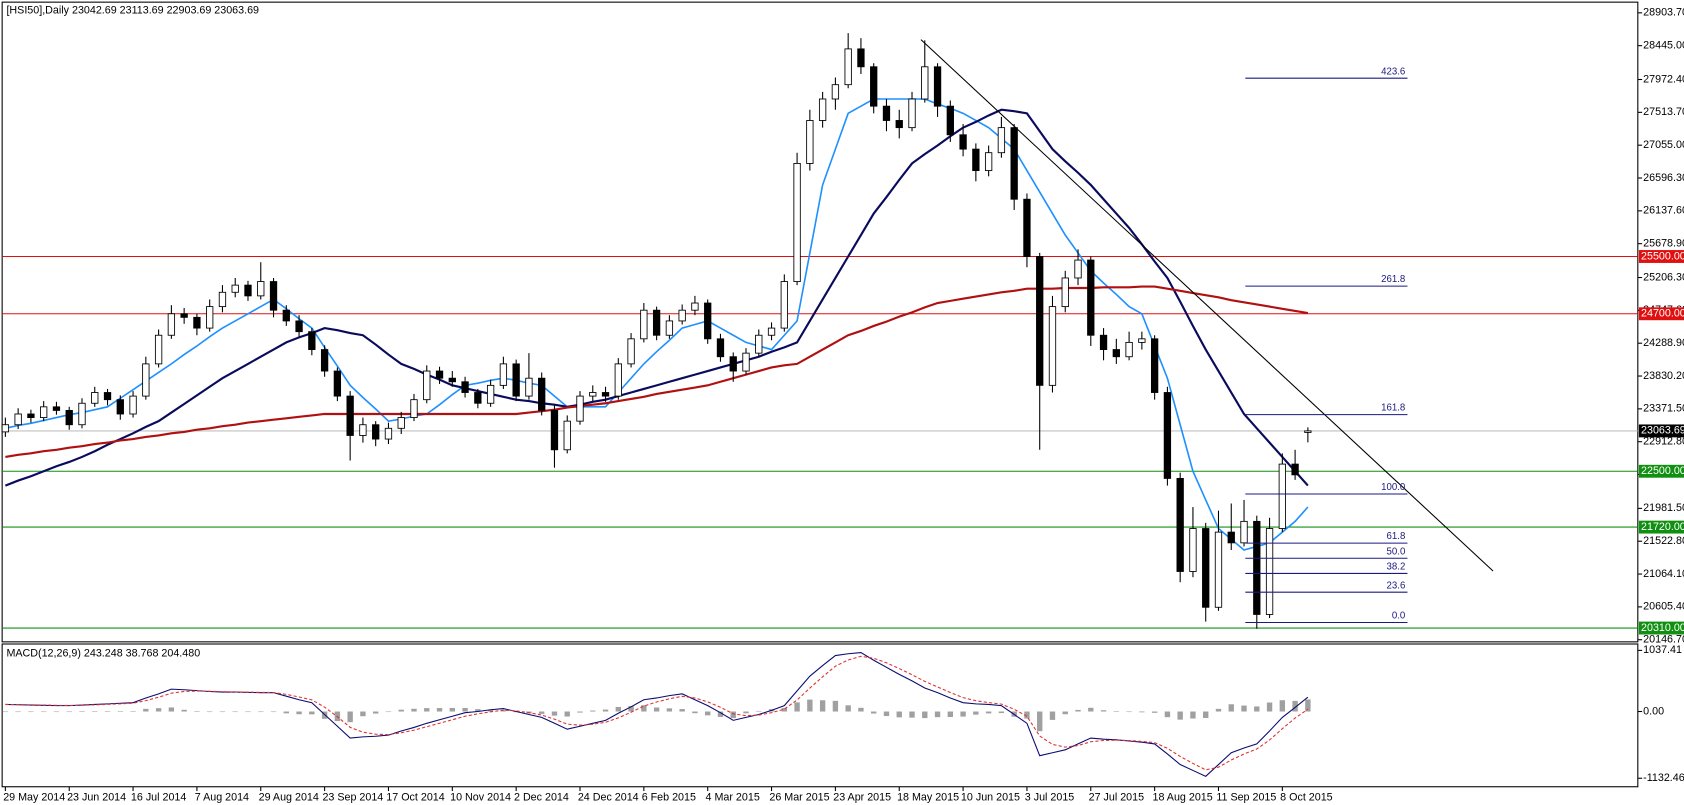 The image size is (1684, 805). What do you see at coordinates (289, 797) in the screenshot?
I see `x-tick-label: 29 Aug 2014` at bounding box center [289, 797].